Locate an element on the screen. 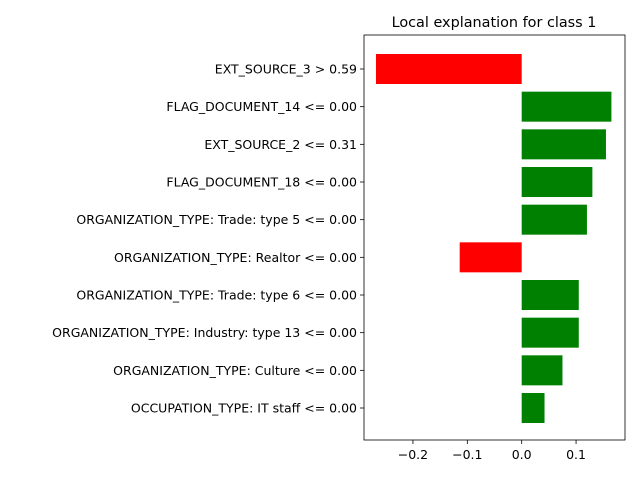 The image size is (640, 485). chart-title: Local explanation for class 1 is located at coordinates (494, 23).